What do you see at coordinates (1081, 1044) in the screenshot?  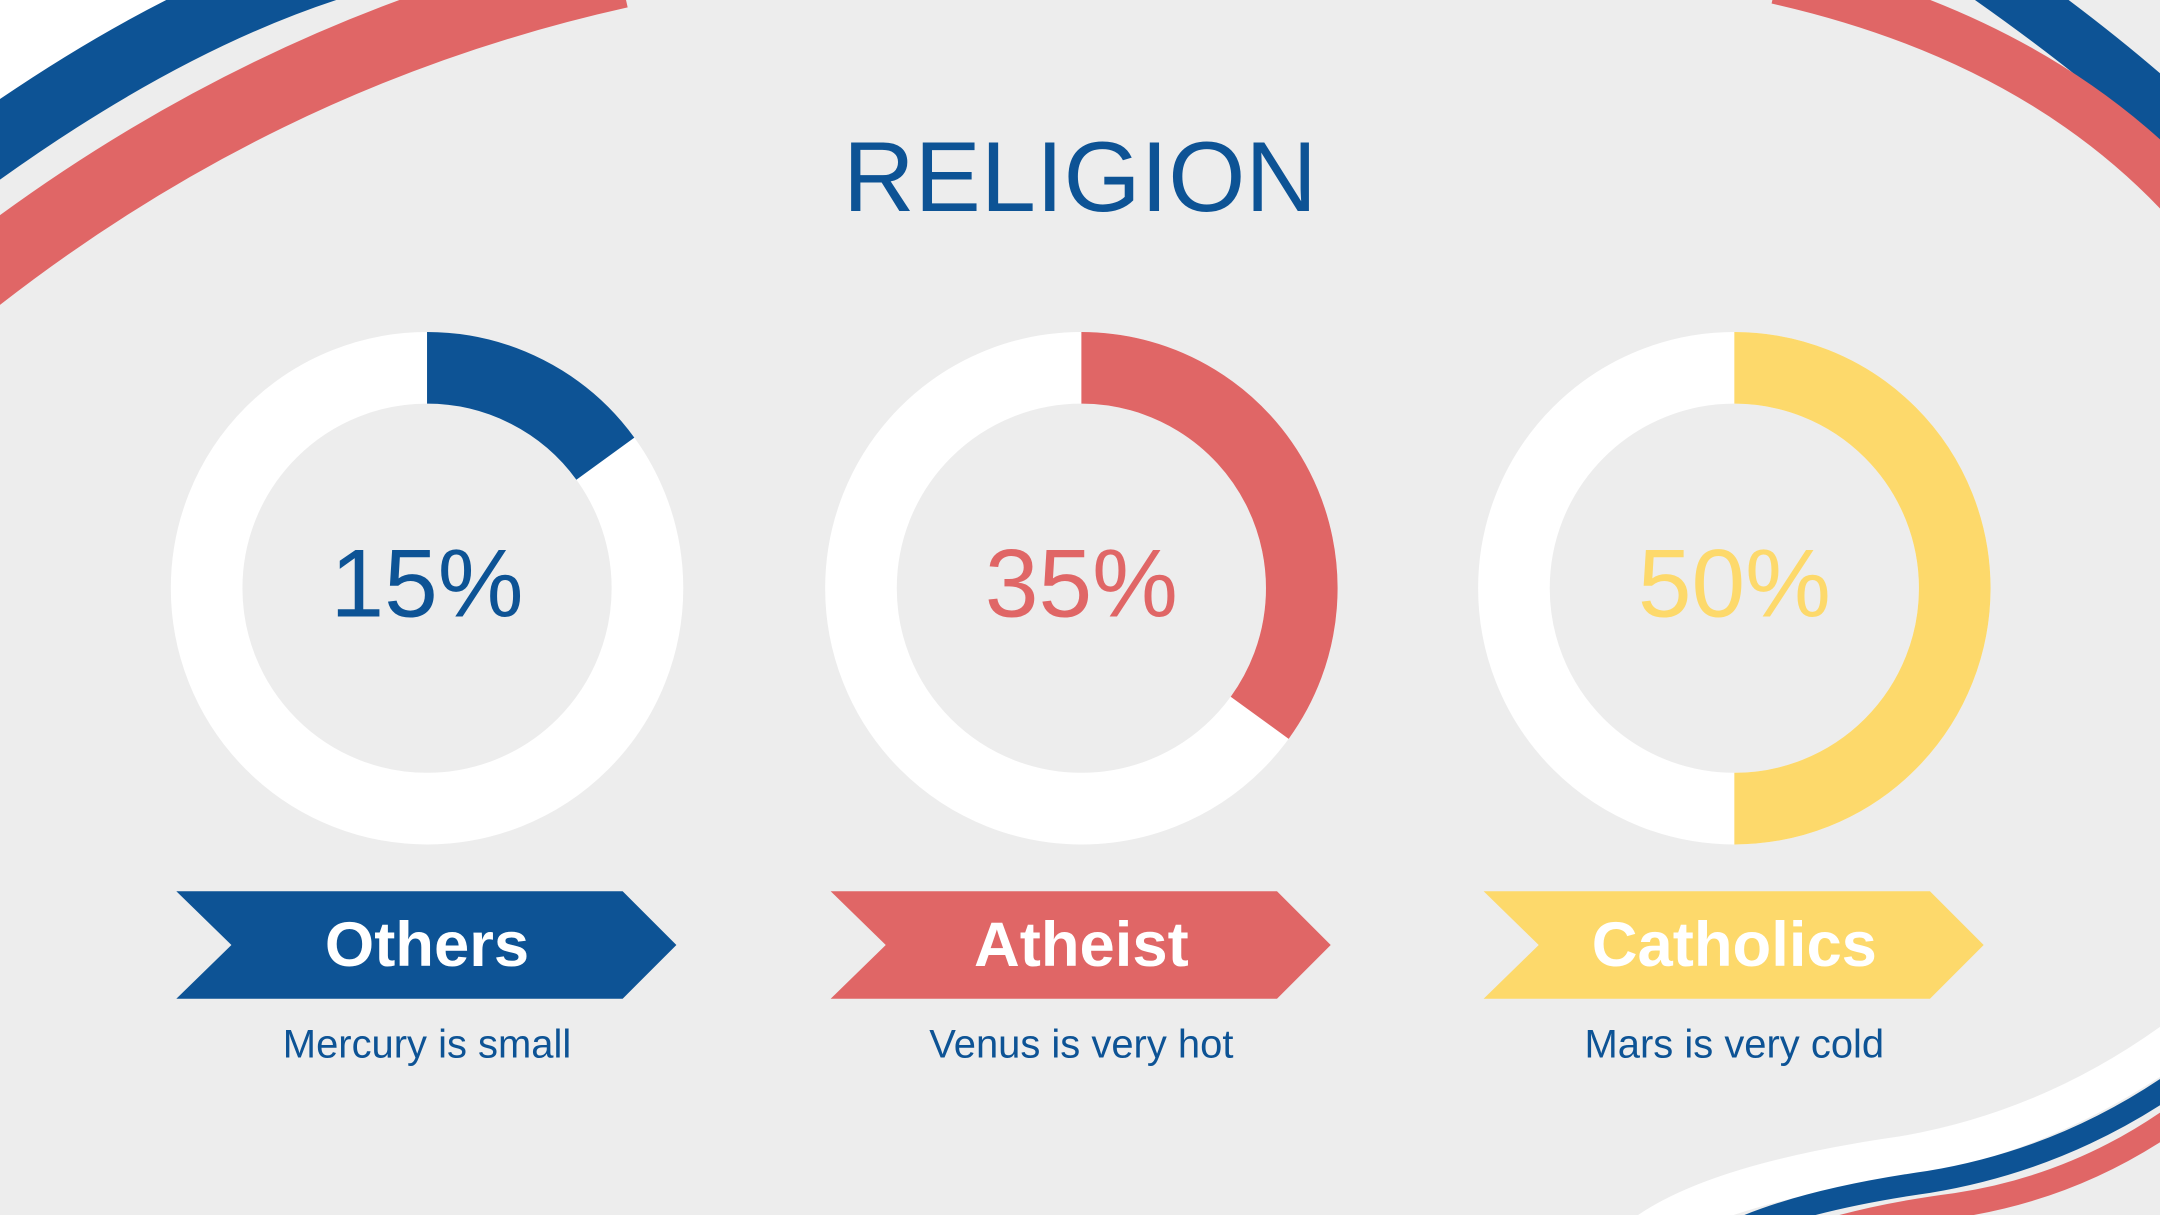 I see `caption: Venus is very hot` at bounding box center [1081, 1044].